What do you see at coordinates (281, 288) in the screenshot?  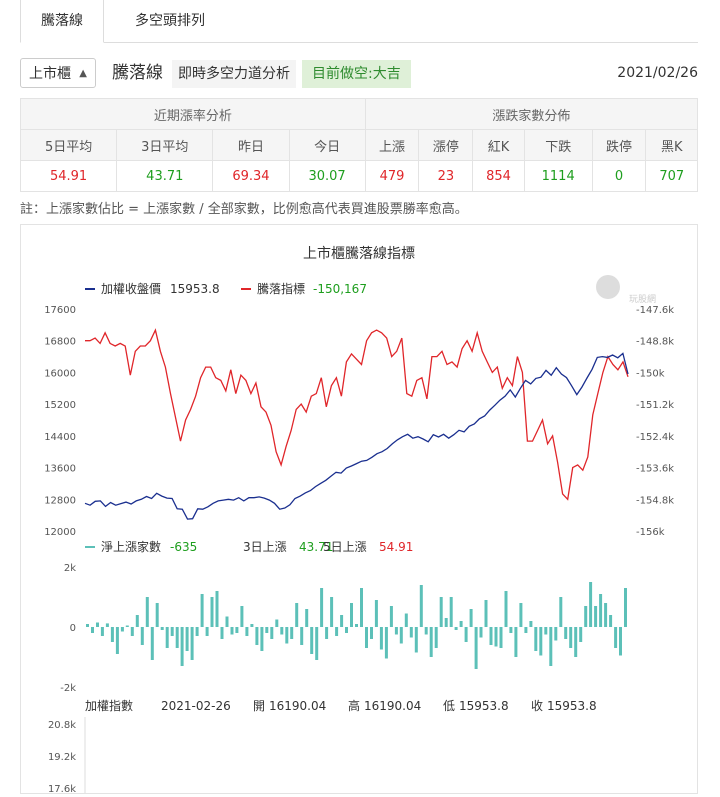 I see `legend-label: 騰落指標` at bounding box center [281, 288].